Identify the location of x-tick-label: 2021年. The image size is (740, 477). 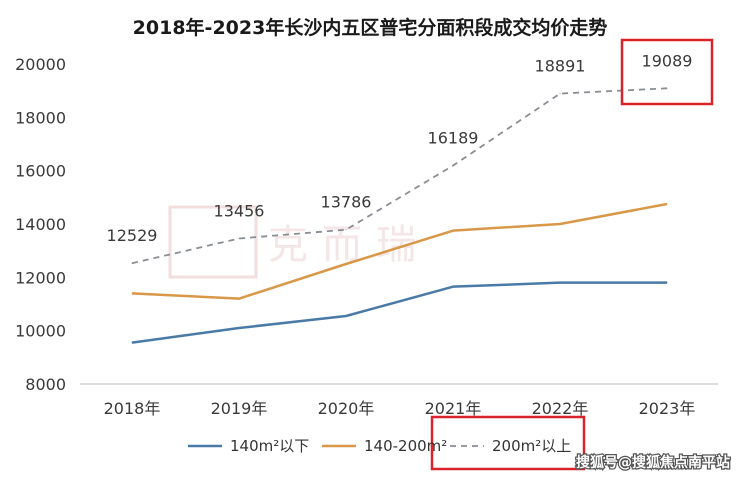
(453, 408).